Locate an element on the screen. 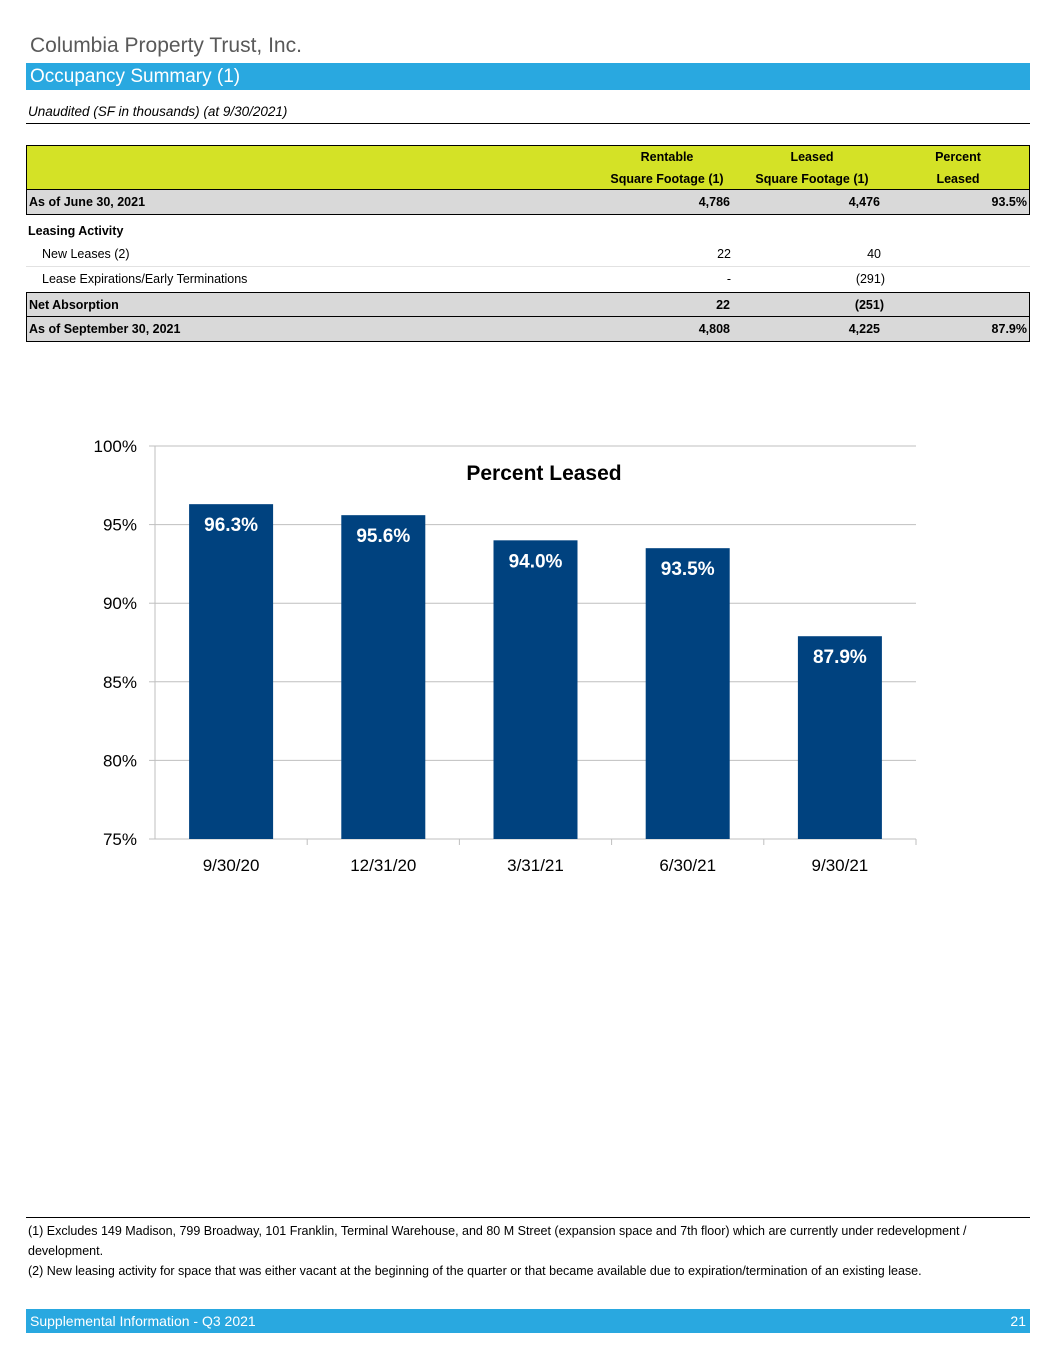 The height and width of the screenshot is (1365, 1055). bar-data-label: 87.9% is located at coordinates (840, 657).